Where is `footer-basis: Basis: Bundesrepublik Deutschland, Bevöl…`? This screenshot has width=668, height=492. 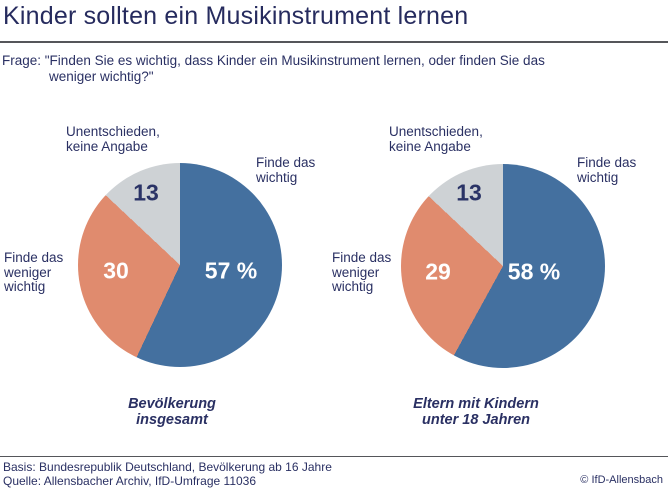
footer-basis: Basis: Bundesrepublik Deutschland, Bevöl… is located at coordinates (167, 467).